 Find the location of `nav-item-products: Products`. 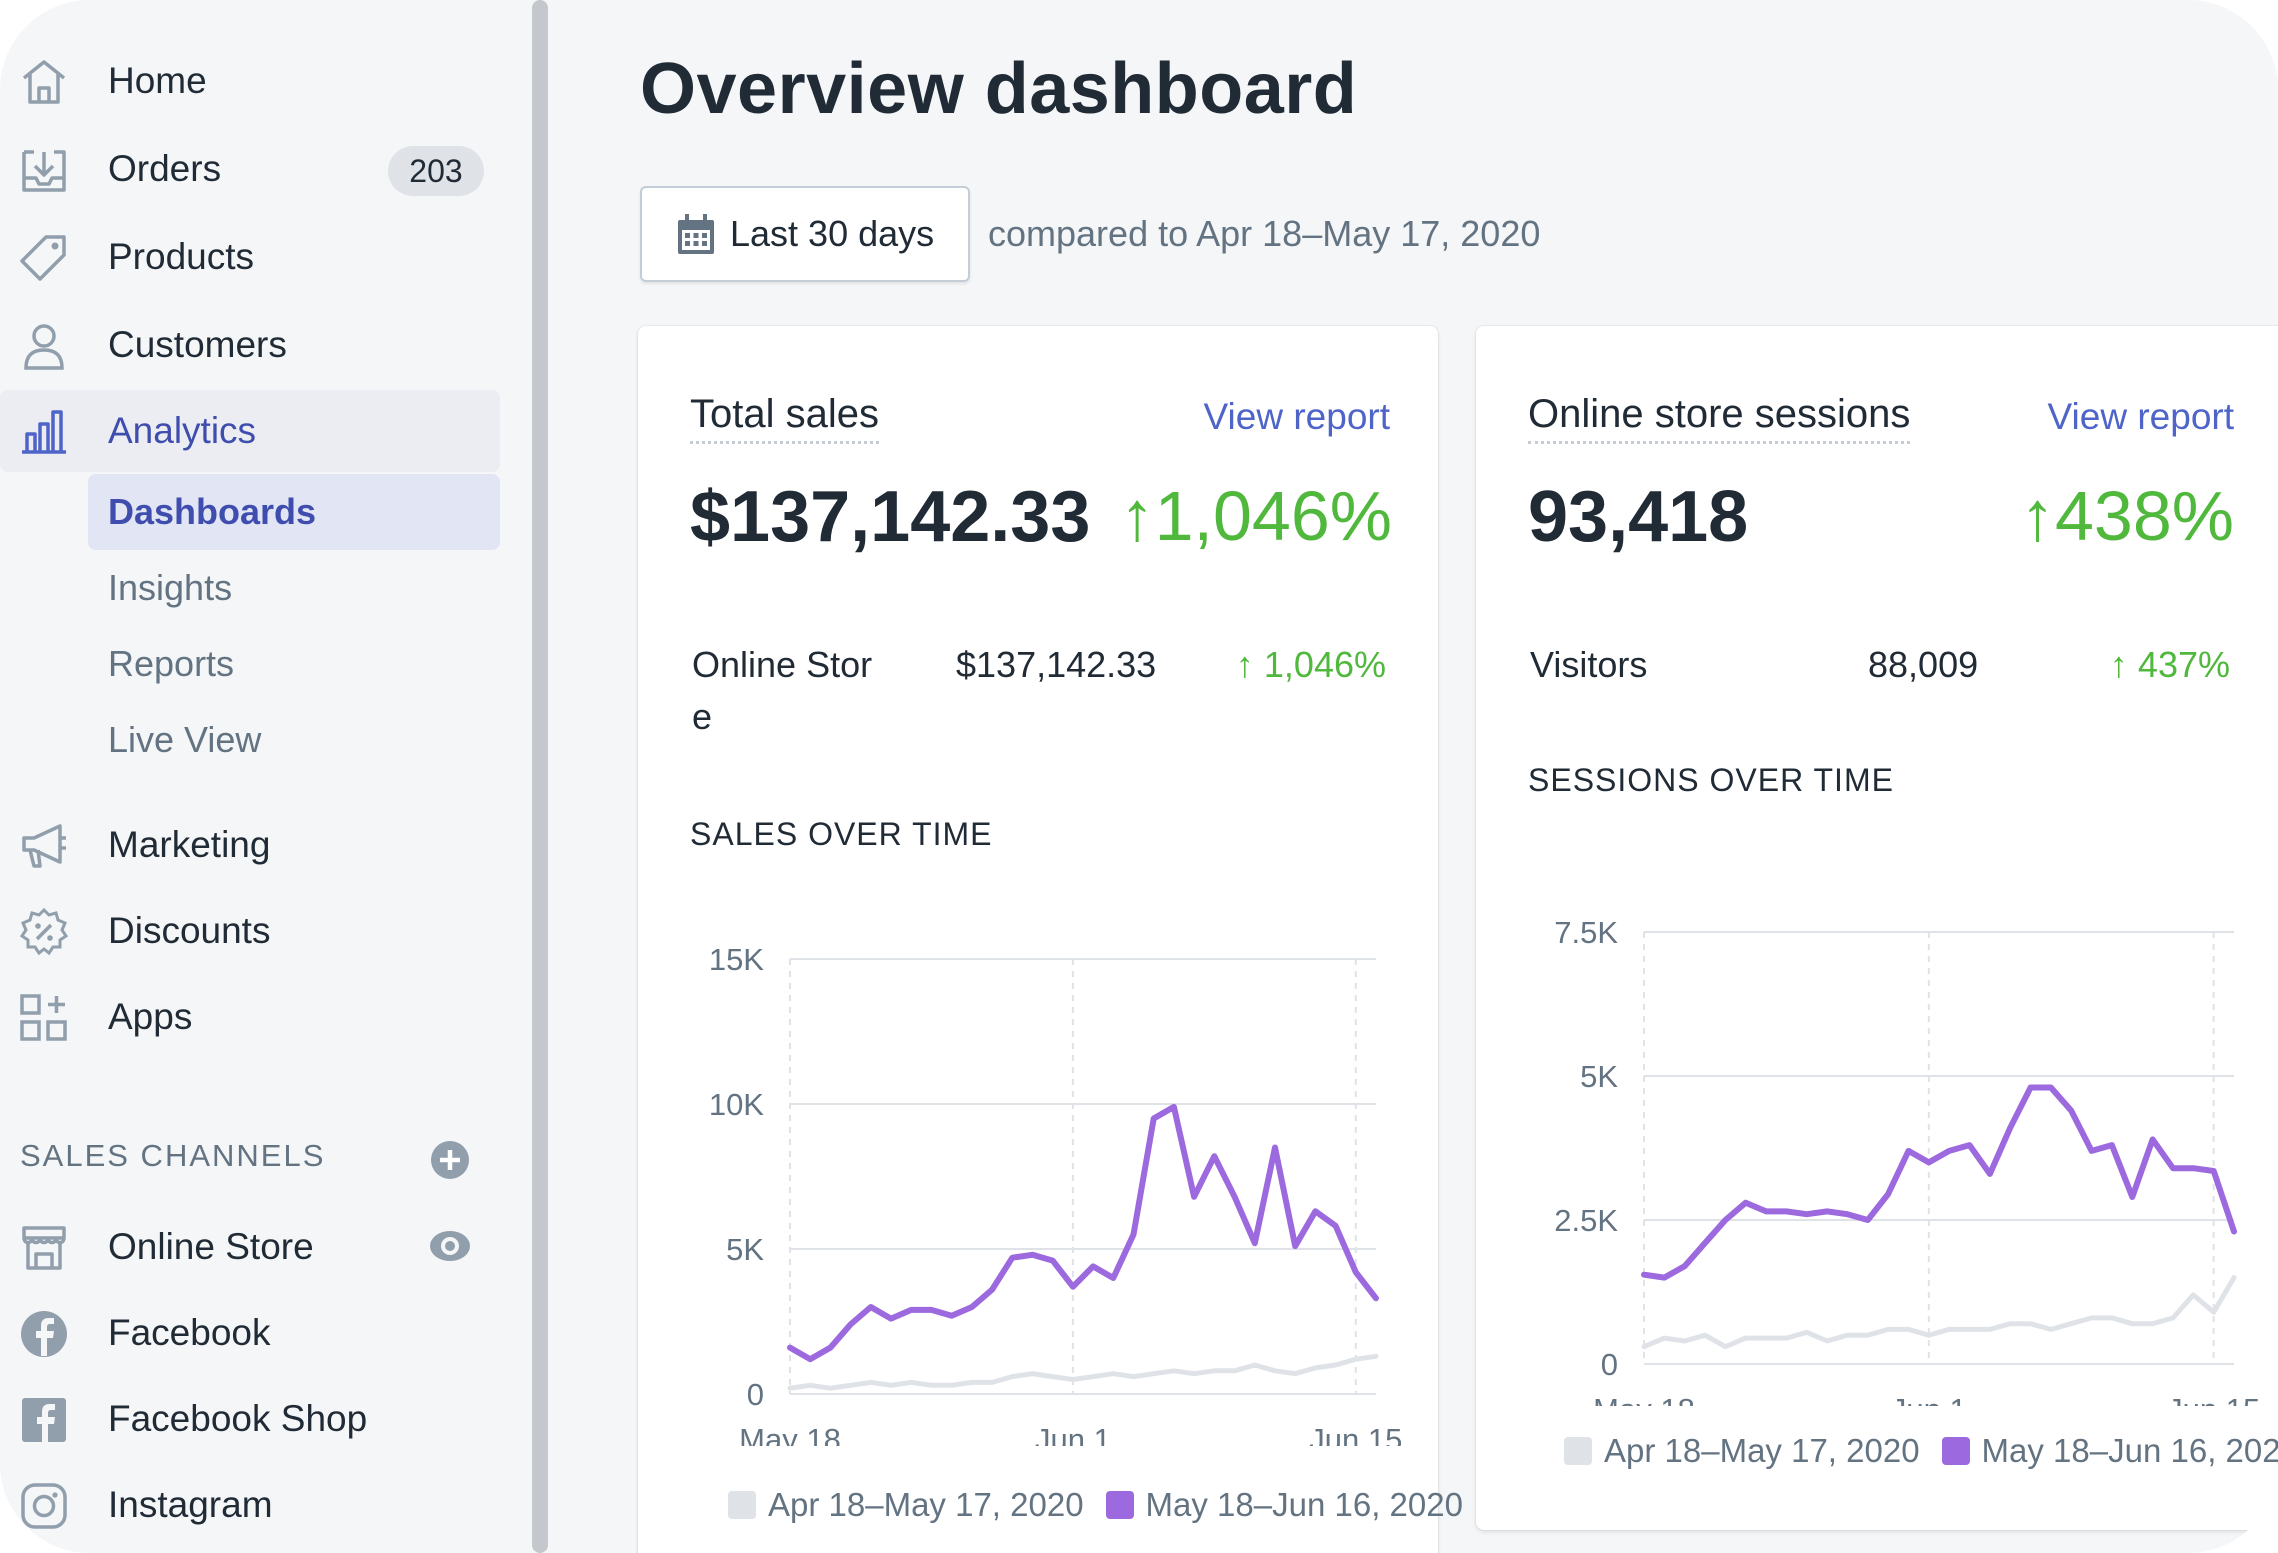

nav-item-products: Products is located at coordinates (250, 257).